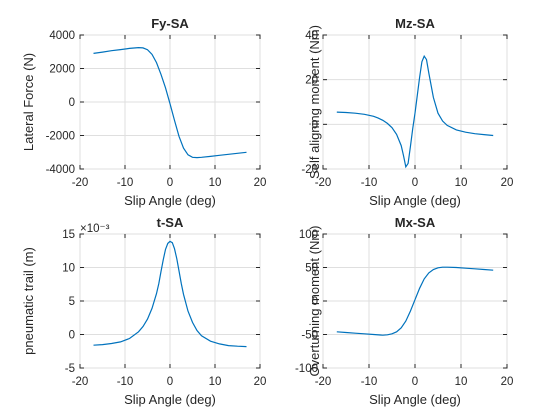 This screenshot has height=420, width=560. What do you see at coordinates (308, 235) in the screenshot?
I see `y-tick-label: 100` at bounding box center [308, 235].